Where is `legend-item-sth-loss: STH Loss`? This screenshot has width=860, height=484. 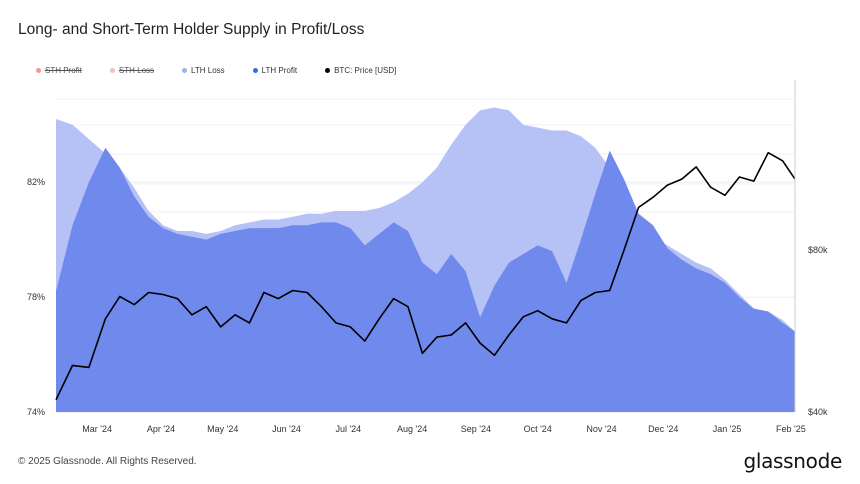 legend-item-sth-loss: STH Loss is located at coordinates (132, 70).